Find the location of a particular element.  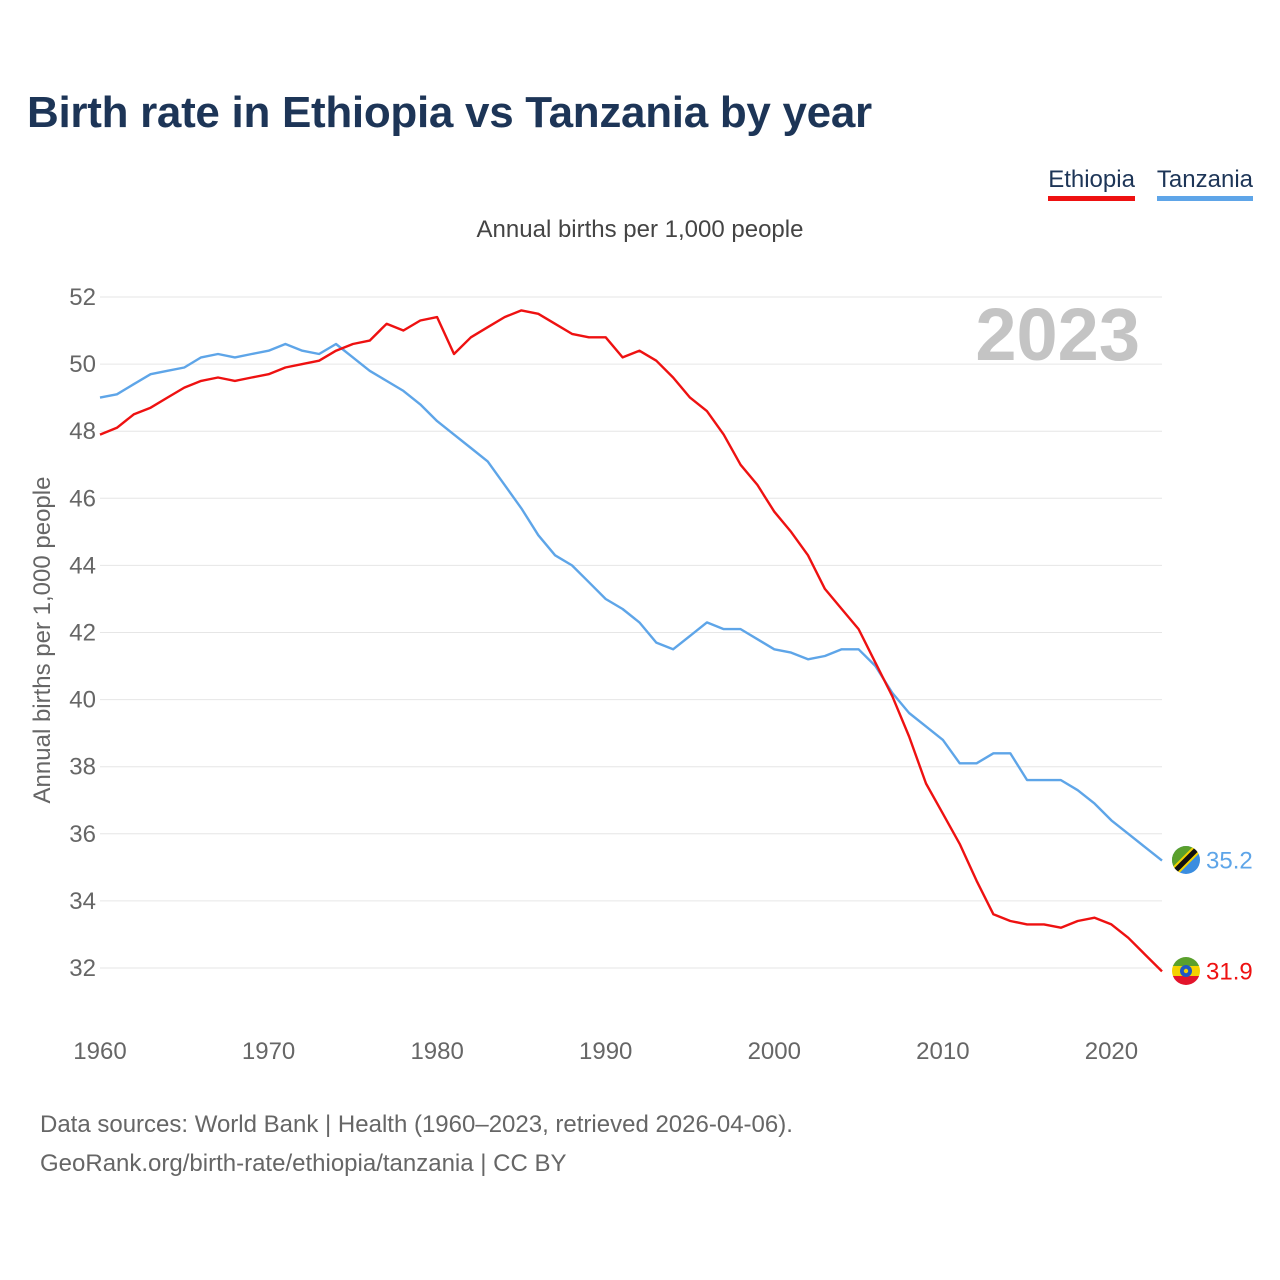

chart-legend: Ethiopia Tanzania is located at coordinates (1150, 183).